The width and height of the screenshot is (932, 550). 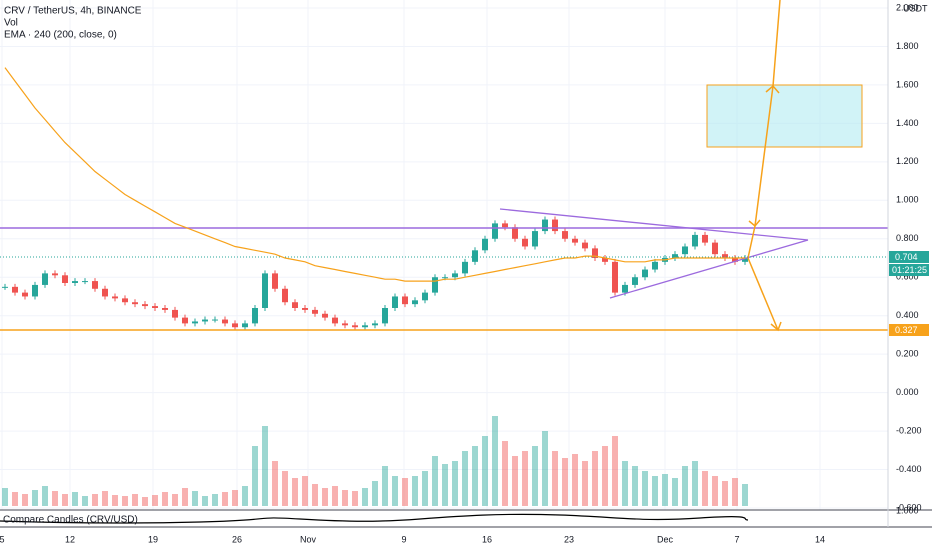 I want to click on volume-bars, so click(x=375, y=461).